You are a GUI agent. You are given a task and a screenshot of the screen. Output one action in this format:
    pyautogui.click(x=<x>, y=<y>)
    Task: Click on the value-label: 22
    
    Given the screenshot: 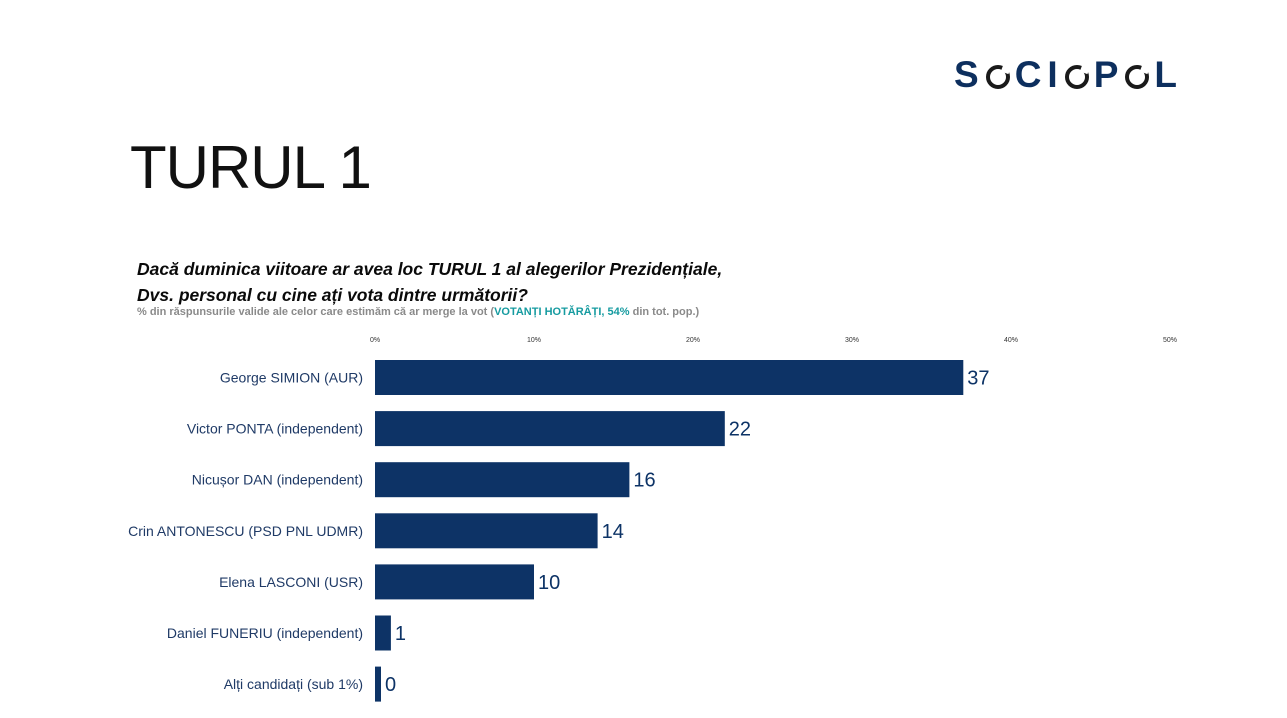 What is the action you would take?
    pyautogui.click(x=740, y=430)
    